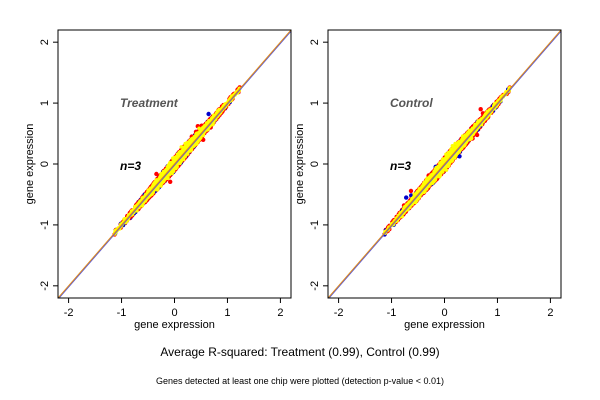 This screenshot has height=400, width=600. What do you see at coordinates (45, 225) in the screenshot?
I see `y-tick-label: -1` at bounding box center [45, 225].